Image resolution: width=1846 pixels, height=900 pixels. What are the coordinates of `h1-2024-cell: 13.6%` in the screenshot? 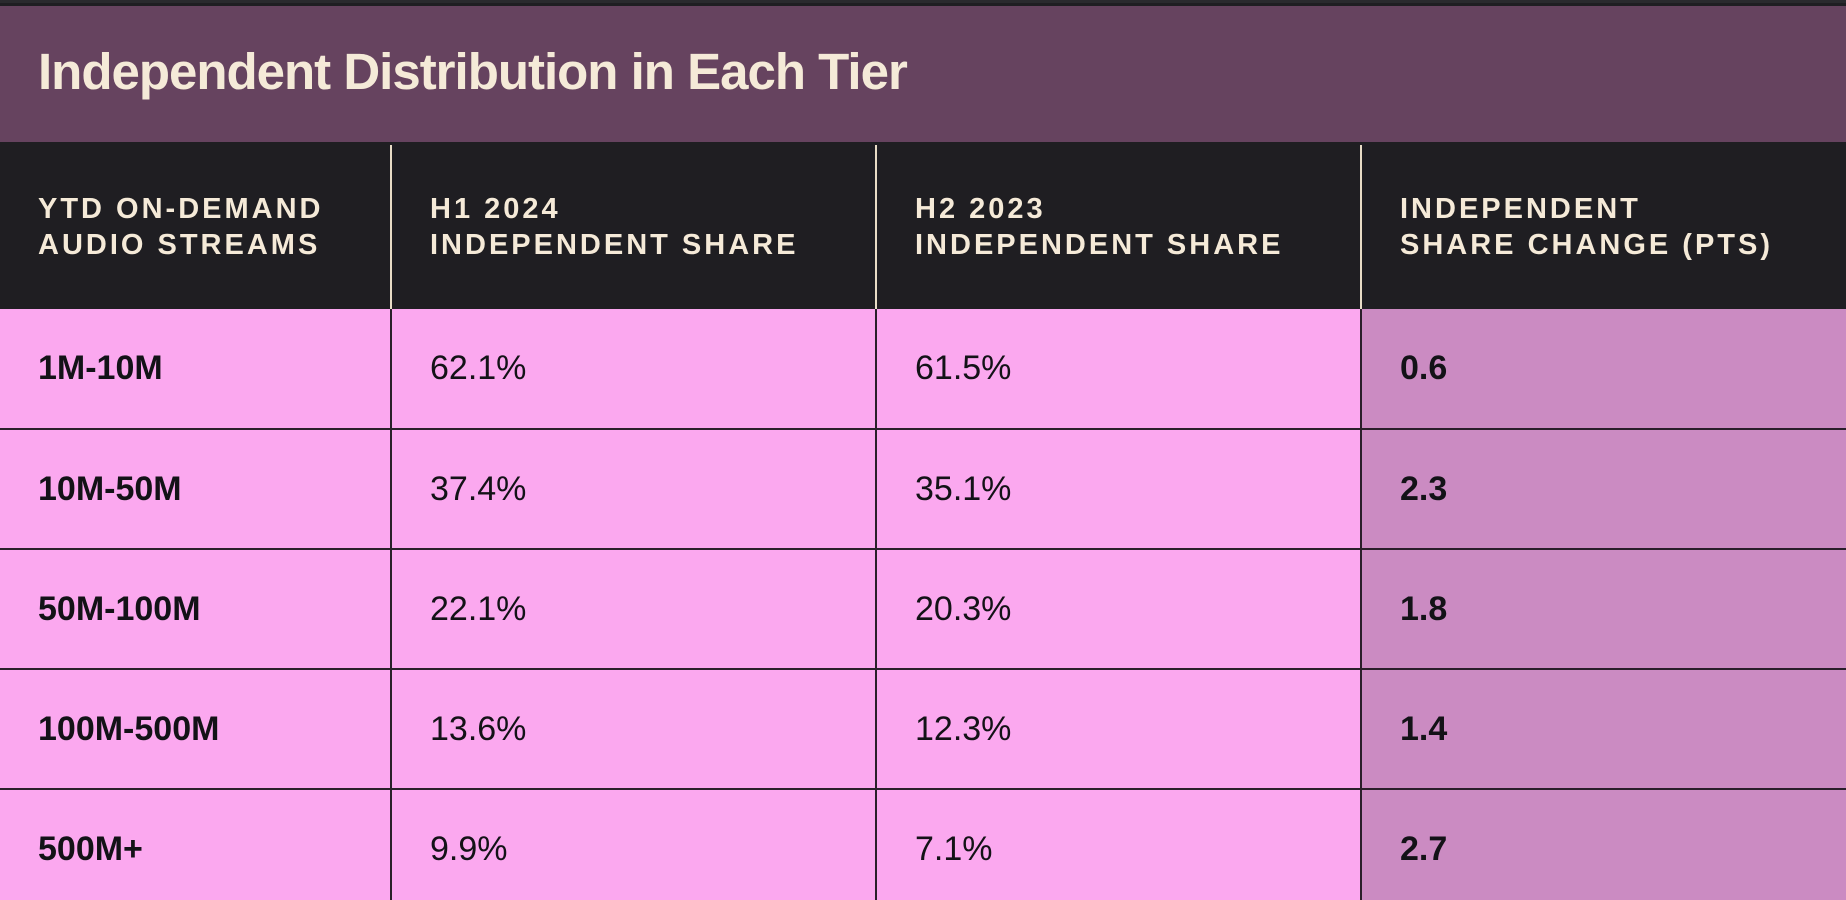 It's located at (633, 728).